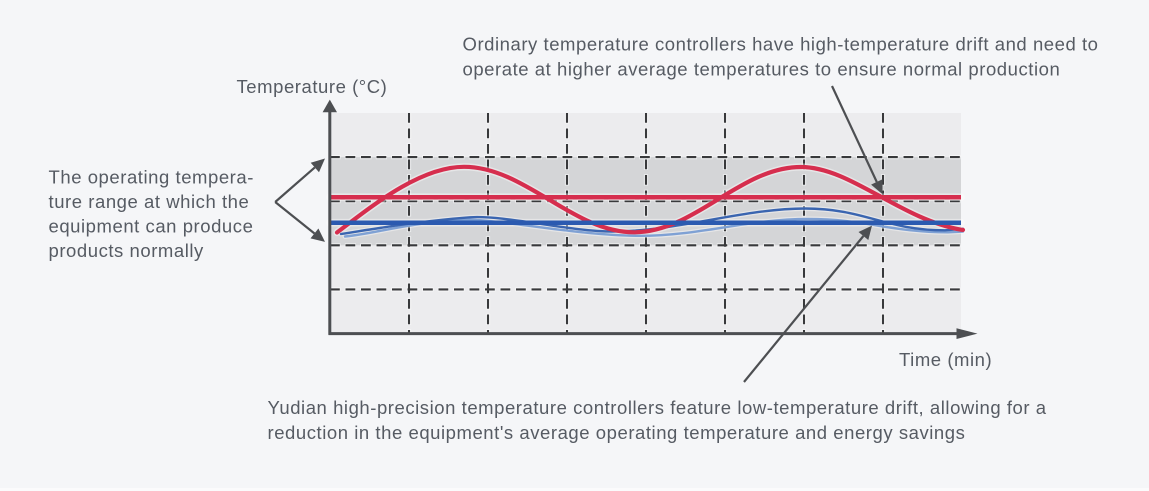 This screenshot has height=491, width=1149. I want to click on svg-text: Temperature (°C), so click(312, 86).